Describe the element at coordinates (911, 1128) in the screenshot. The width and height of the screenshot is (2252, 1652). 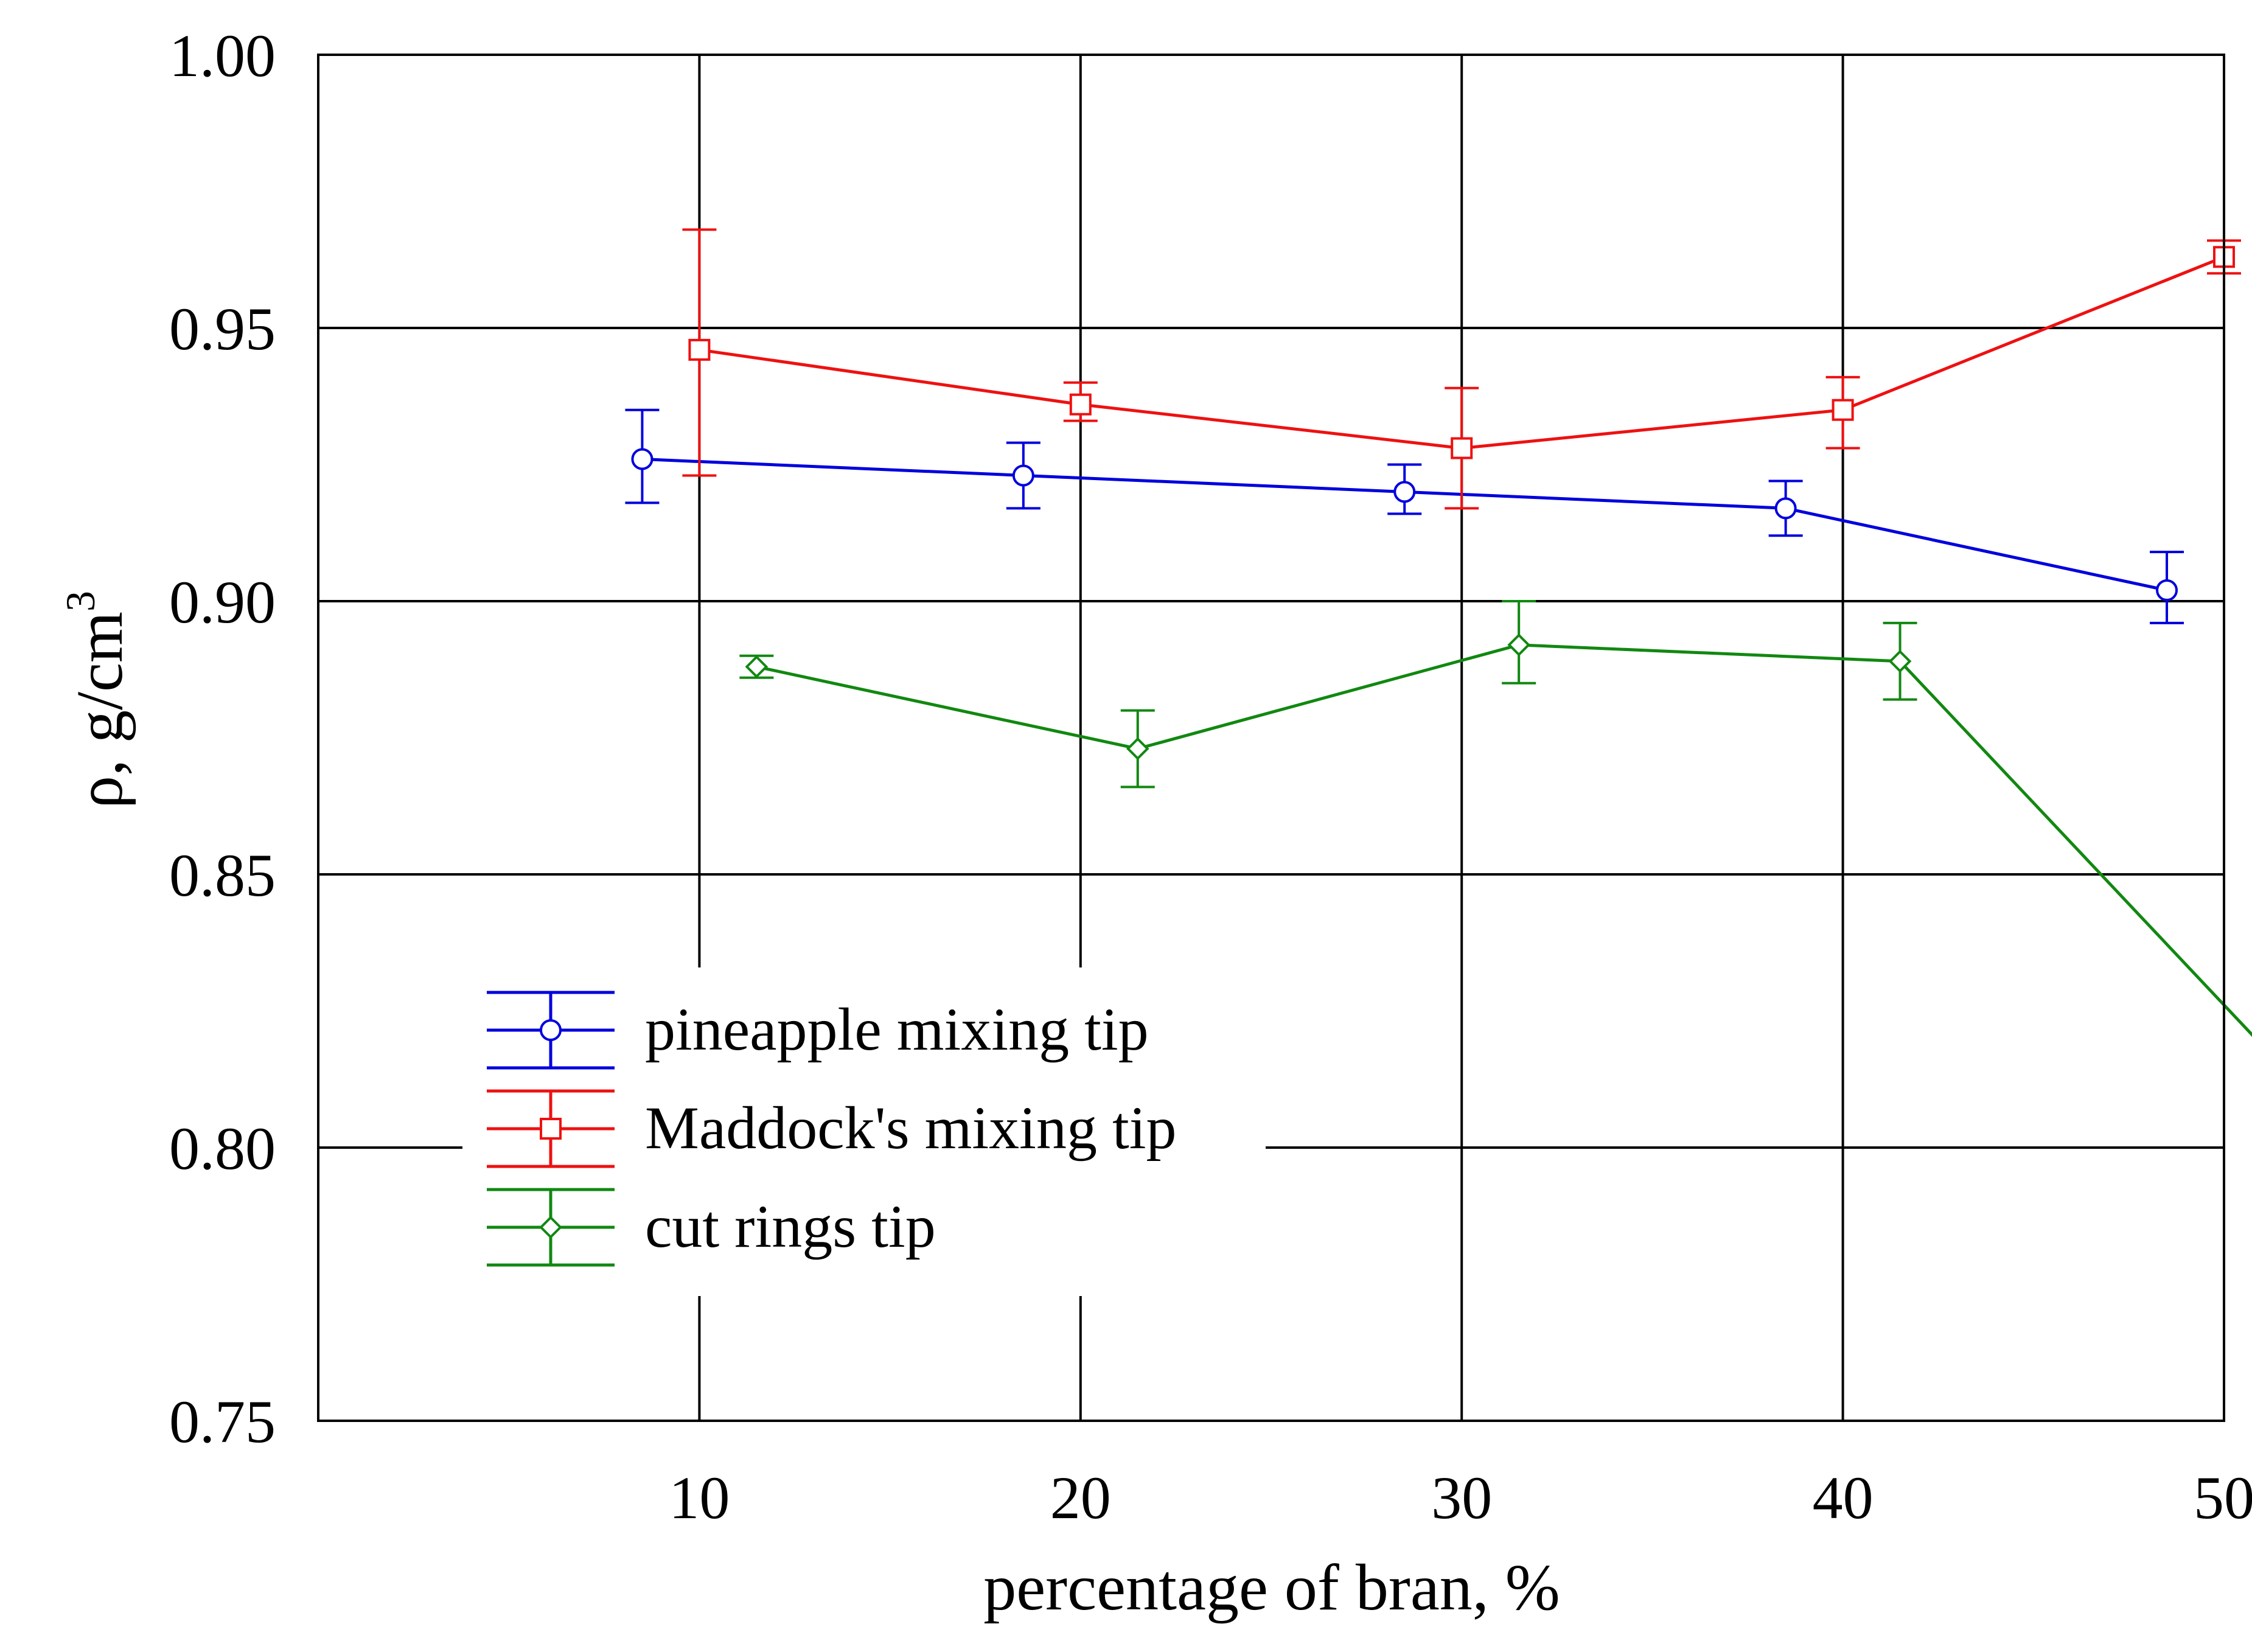
I see `legend-label-1: Maddock's mixing tip` at that location.